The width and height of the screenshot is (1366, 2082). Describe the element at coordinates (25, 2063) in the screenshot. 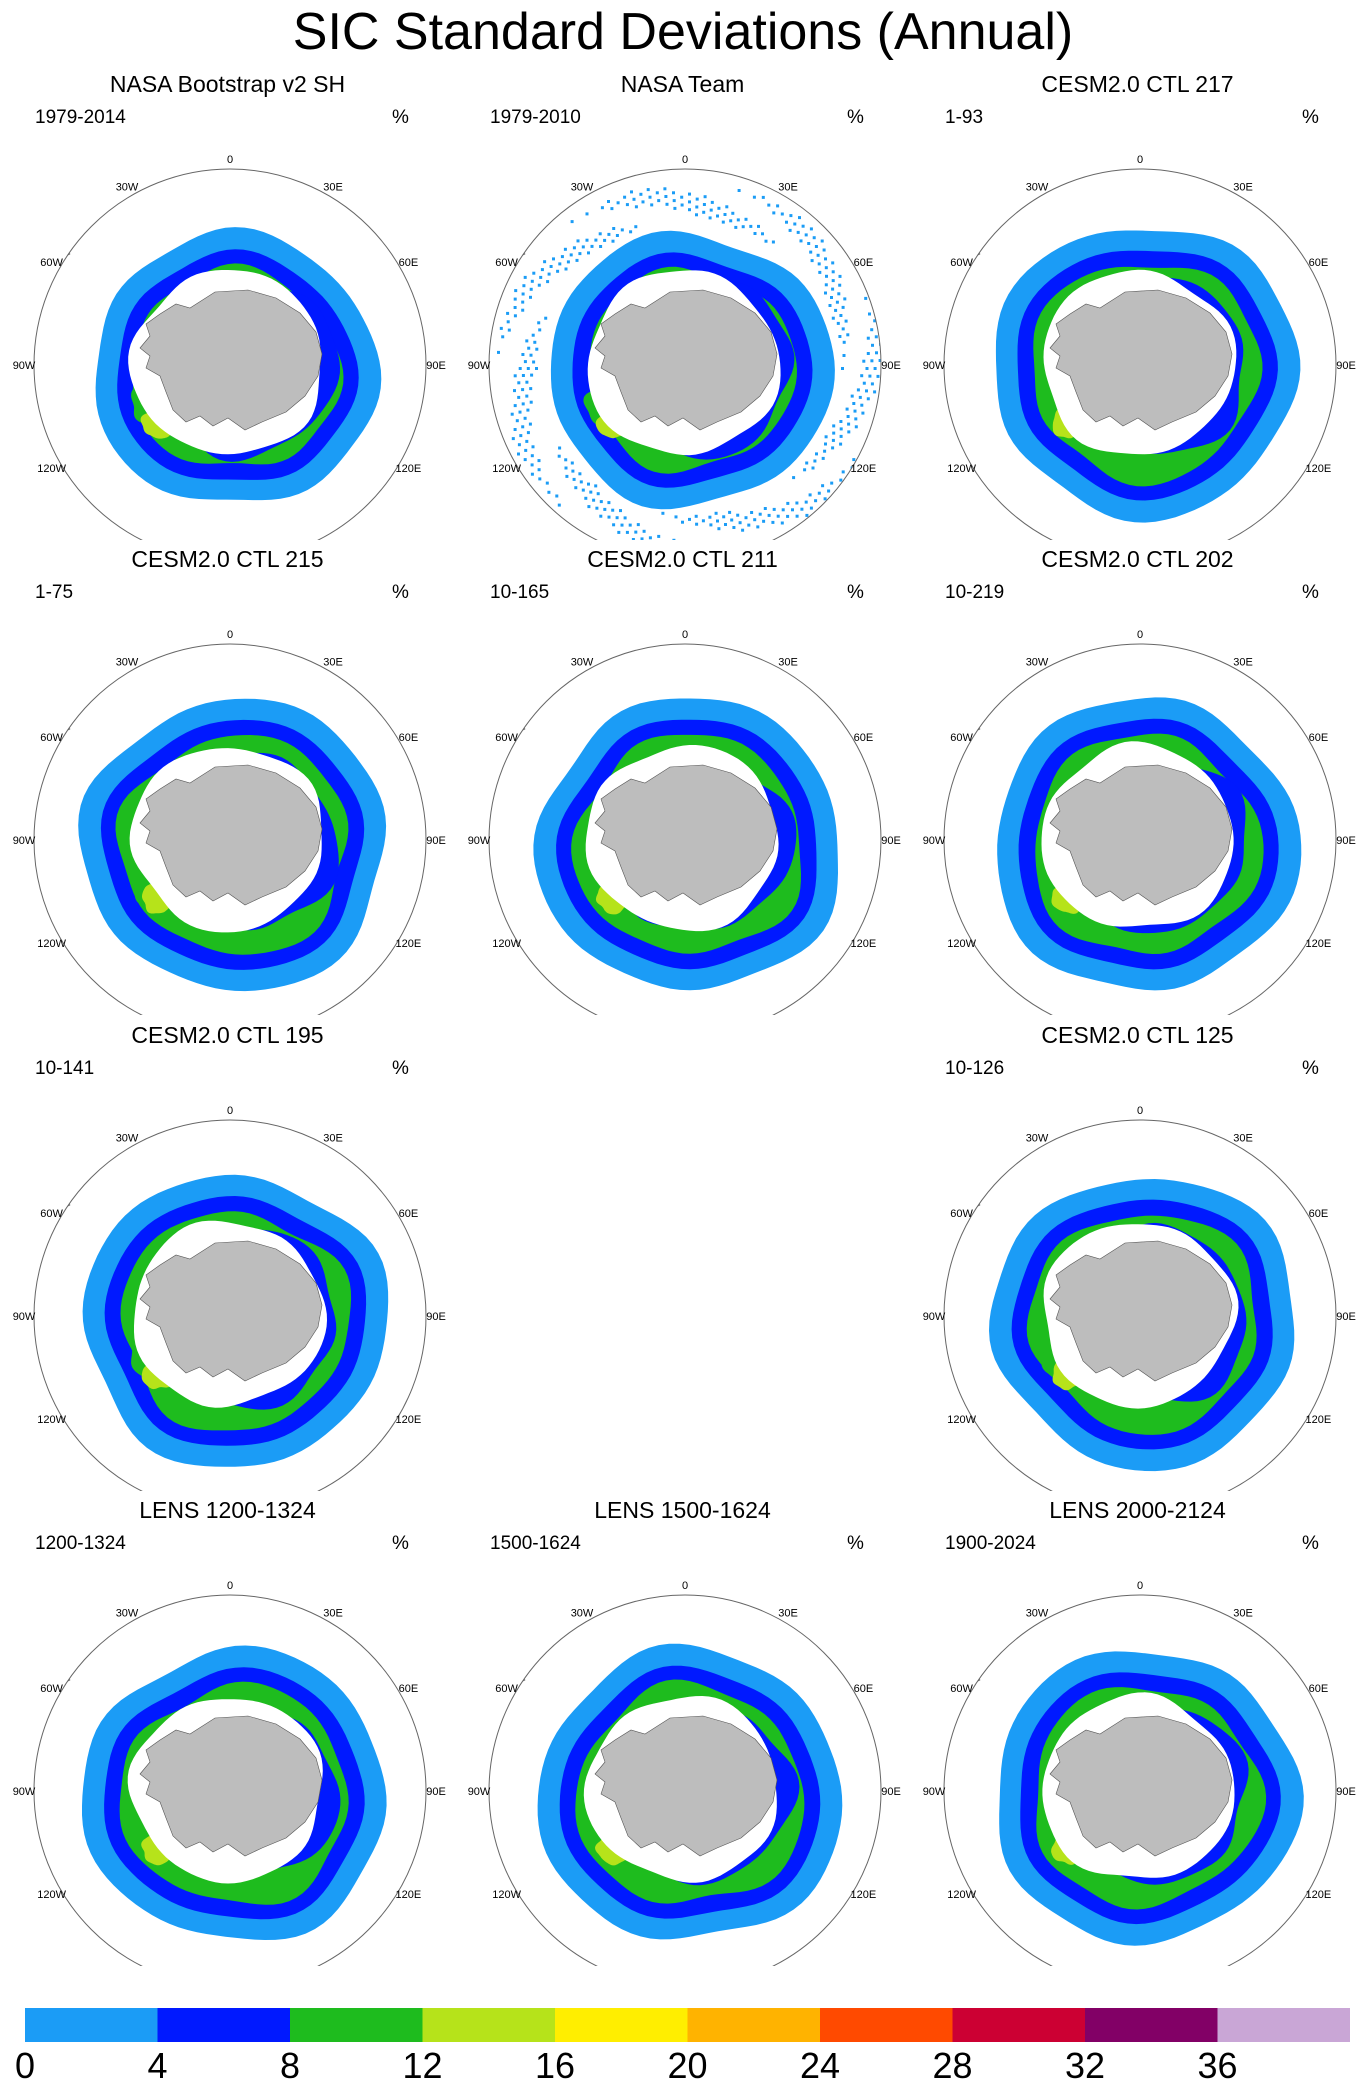

I see `colorbar-tick-label: 0` at that location.